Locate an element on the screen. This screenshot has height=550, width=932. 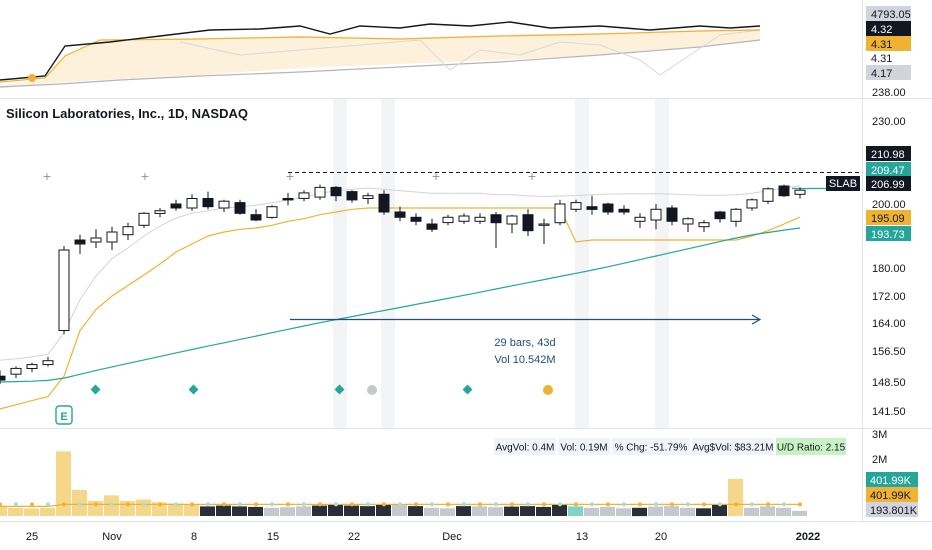
dividend-marker is located at coordinates (372, 390).